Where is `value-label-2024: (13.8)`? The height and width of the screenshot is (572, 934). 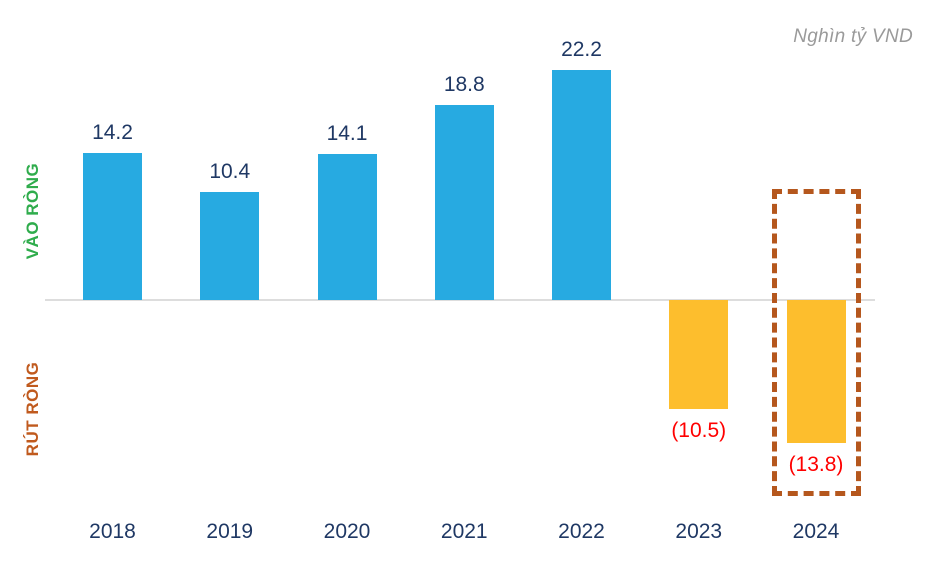
value-label-2024: (13.8) is located at coordinates (816, 464).